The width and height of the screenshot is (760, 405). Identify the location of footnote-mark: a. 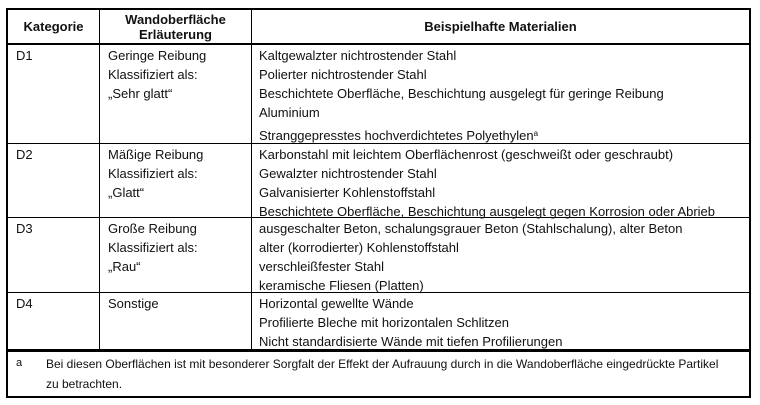
(19, 363).